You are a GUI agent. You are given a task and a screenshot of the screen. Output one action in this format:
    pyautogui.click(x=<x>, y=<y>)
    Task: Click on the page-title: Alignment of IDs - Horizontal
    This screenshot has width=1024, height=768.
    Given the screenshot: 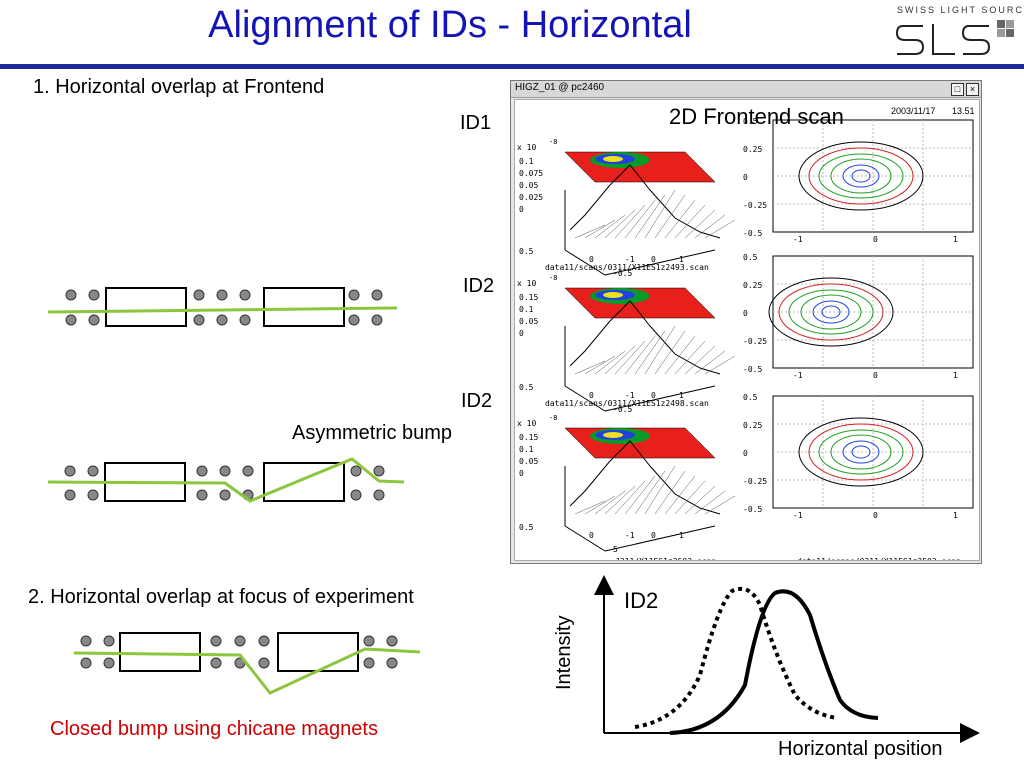 What is the action you would take?
    pyautogui.click(x=450, y=25)
    